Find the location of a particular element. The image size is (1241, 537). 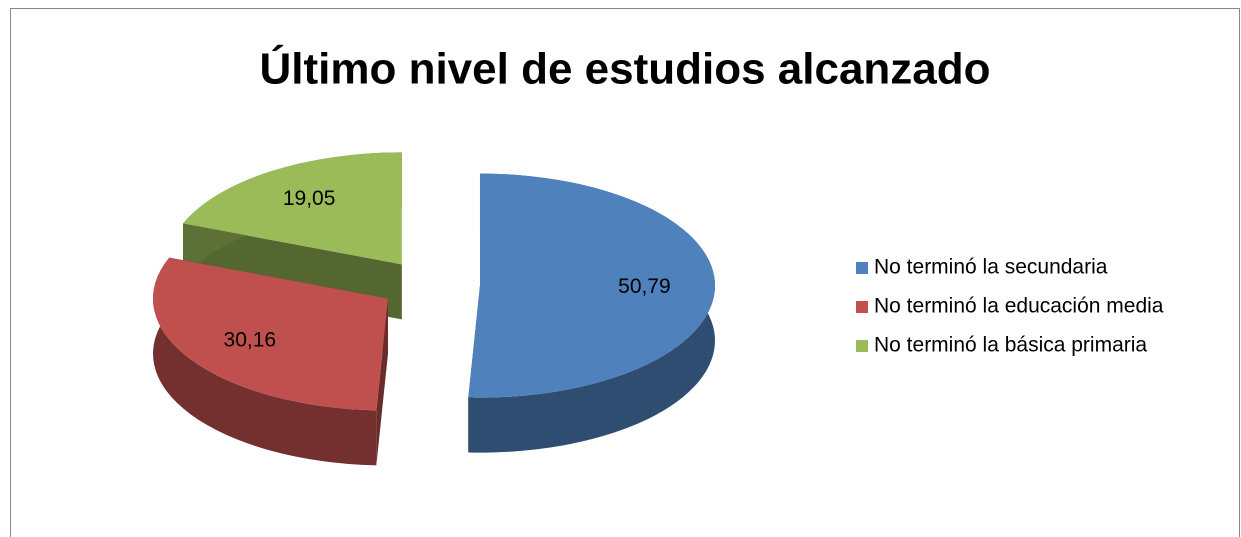

slice-side is located at coordinates (265, 361).